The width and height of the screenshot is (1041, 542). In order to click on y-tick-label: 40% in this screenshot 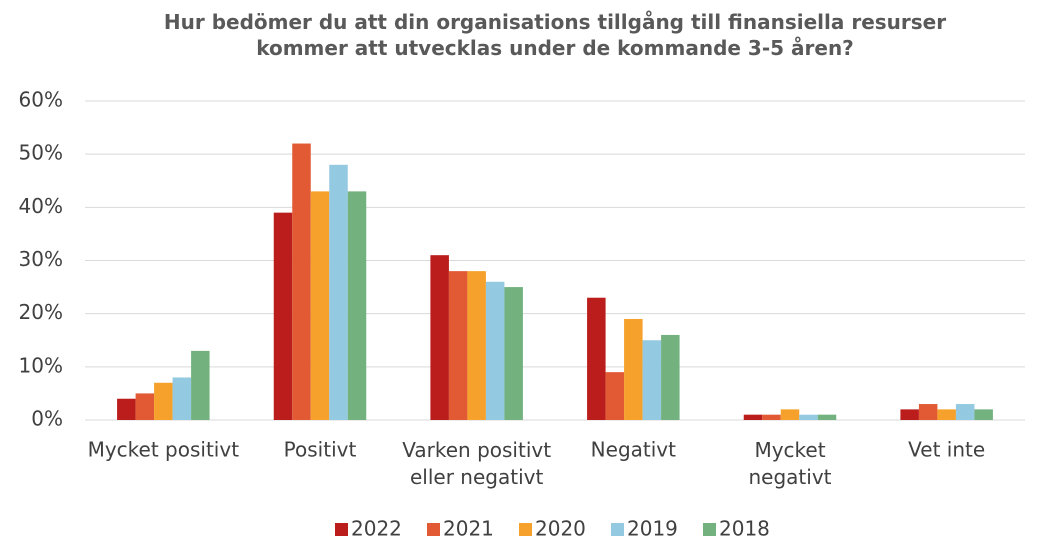, I will do `click(41, 206)`.